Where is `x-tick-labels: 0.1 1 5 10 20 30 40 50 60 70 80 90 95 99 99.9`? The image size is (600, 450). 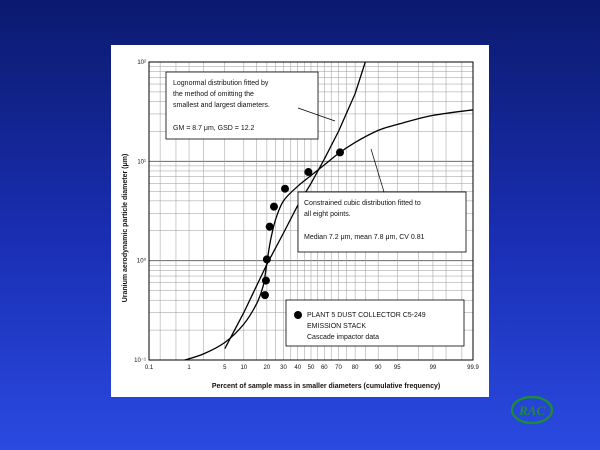
x-tick-labels: 0.1 1 5 10 20 30 40 50 60 70 80 90 95 99 99.9 is located at coordinates (312, 368).